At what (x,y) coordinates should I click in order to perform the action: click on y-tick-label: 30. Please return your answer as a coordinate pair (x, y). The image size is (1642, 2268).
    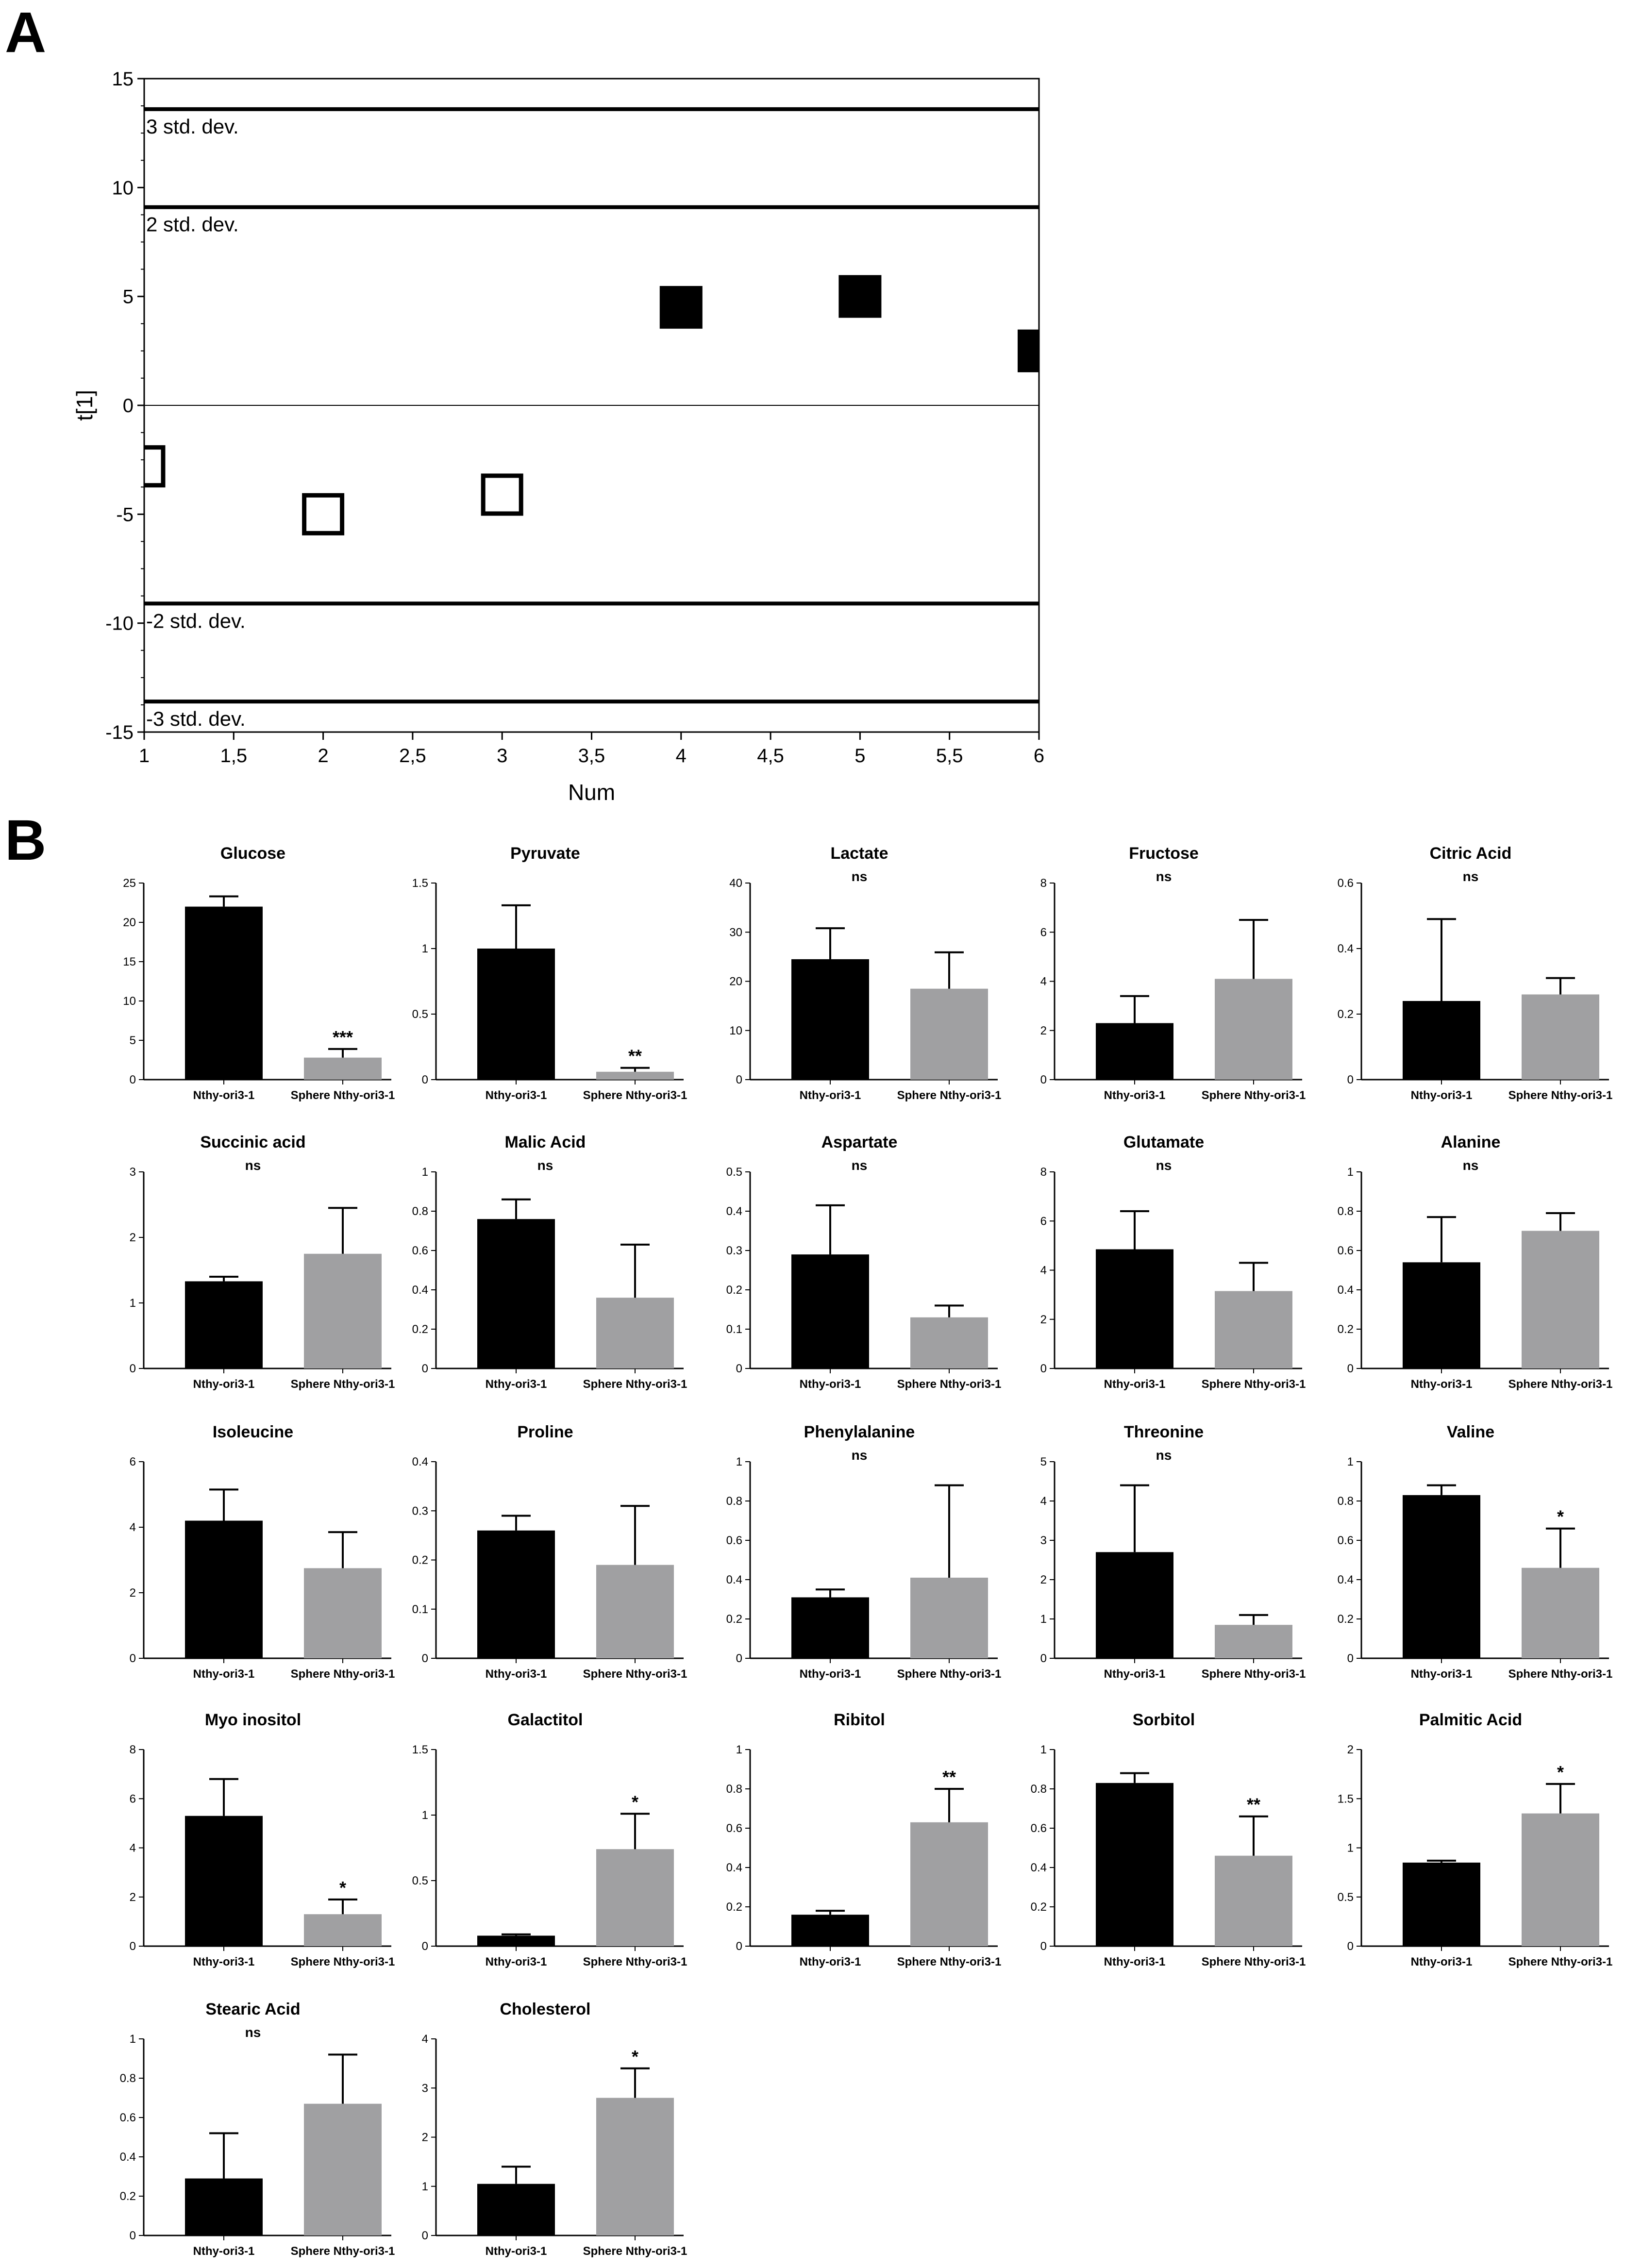
    Looking at the image, I should click on (735, 932).